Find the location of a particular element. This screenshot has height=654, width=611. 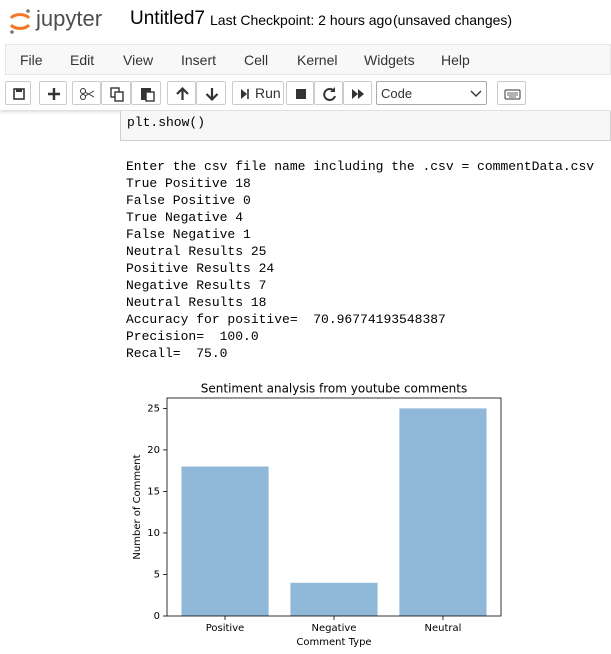

output-line: Positive Results 24 is located at coordinates (200, 268).